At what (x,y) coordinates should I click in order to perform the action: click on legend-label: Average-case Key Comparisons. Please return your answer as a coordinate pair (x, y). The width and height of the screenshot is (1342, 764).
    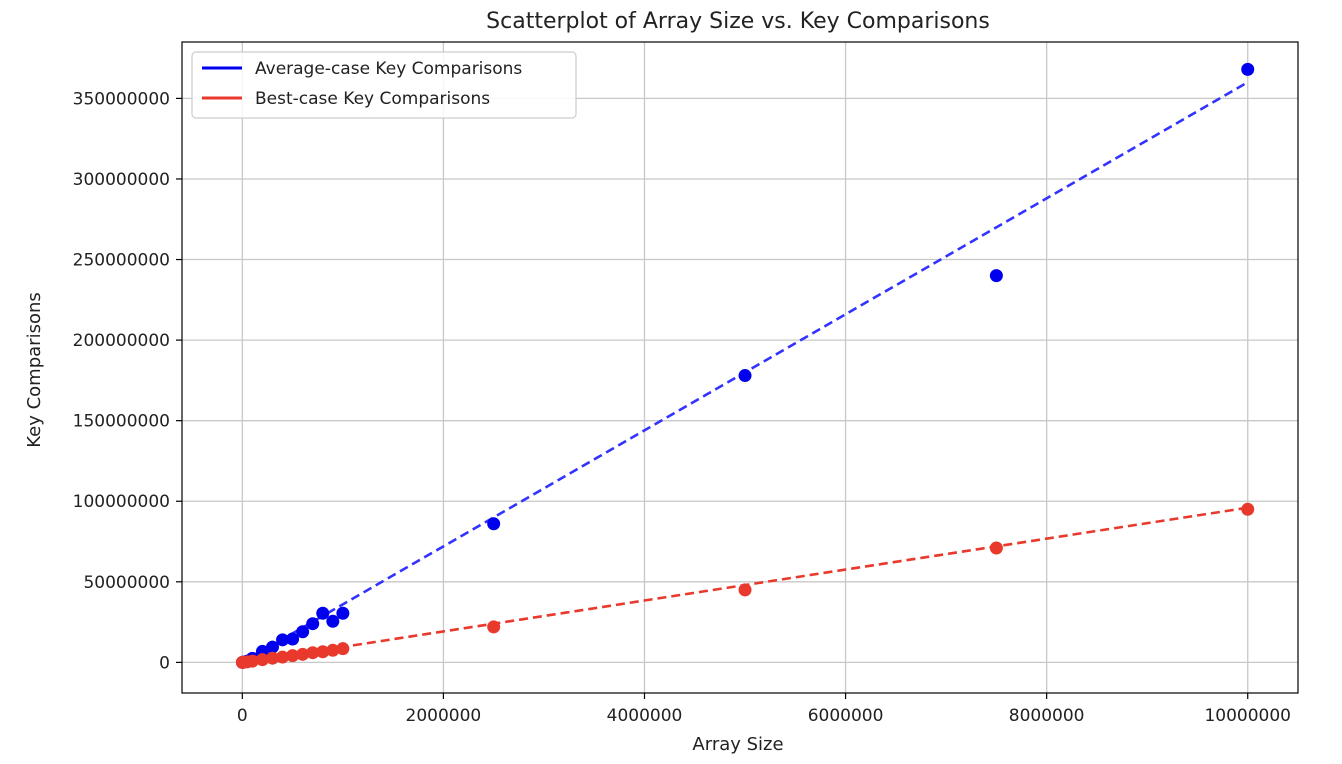
    Looking at the image, I should click on (388, 69).